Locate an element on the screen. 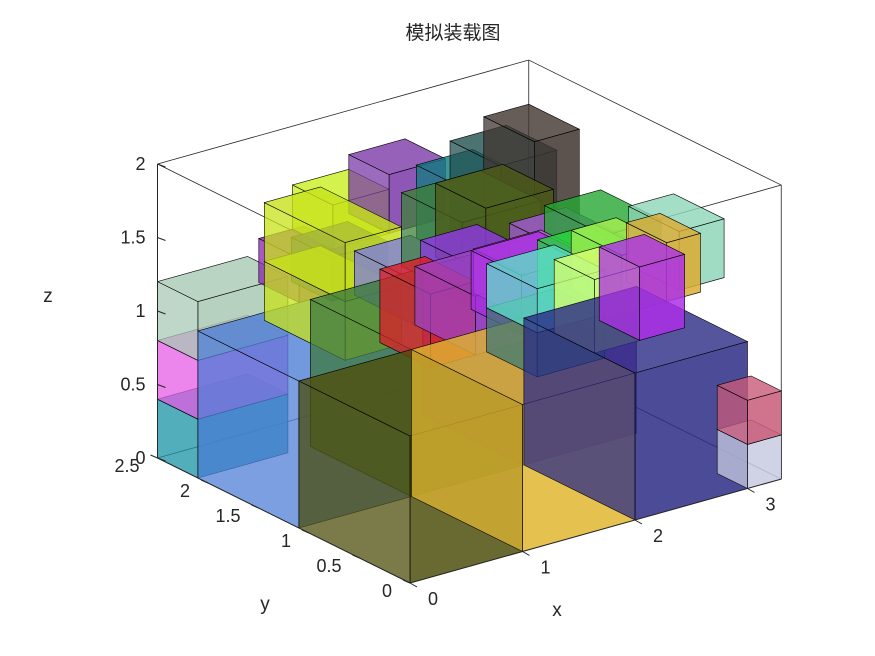 The image size is (875, 656). z-tick-label: 1.5 is located at coordinates (132, 238).